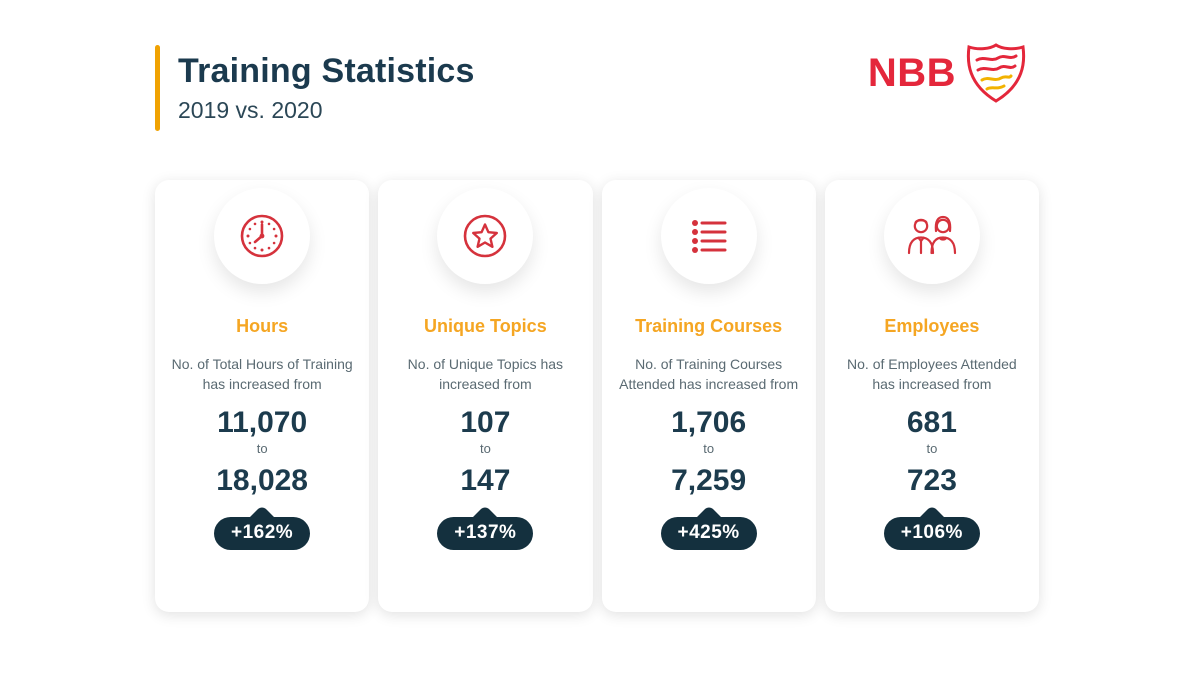 This screenshot has height=675, width=1200. What do you see at coordinates (708, 533) in the screenshot?
I see `badge-value: +425%` at bounding box center [708, 533].